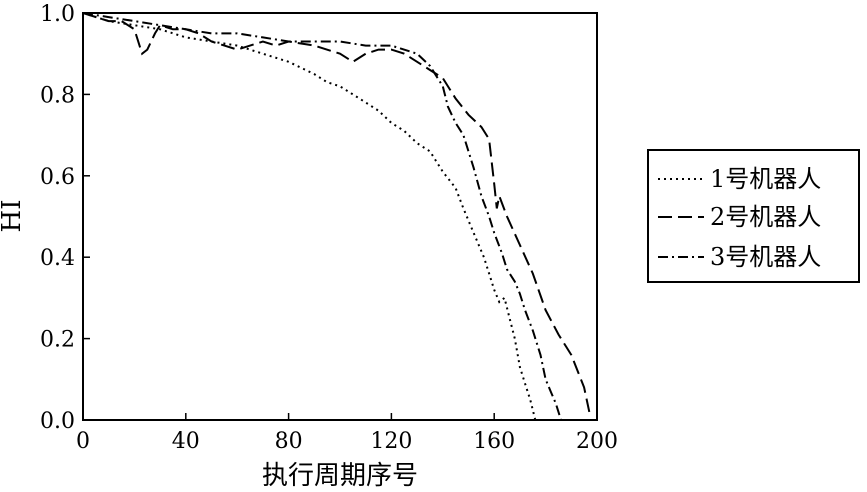 The image size is (867, 492). Describe the element at coordinates (765, 179) in the screenshot. I see `legend-label-1: 1号机器人` at that location.